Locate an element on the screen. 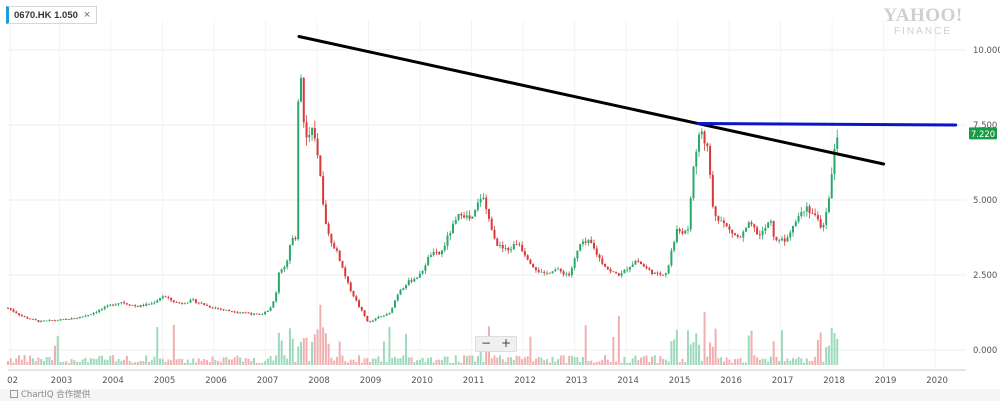 This screenshot has height=406, width=1000. price-badge-label: 7.220 is located at coordinates (983, 135).